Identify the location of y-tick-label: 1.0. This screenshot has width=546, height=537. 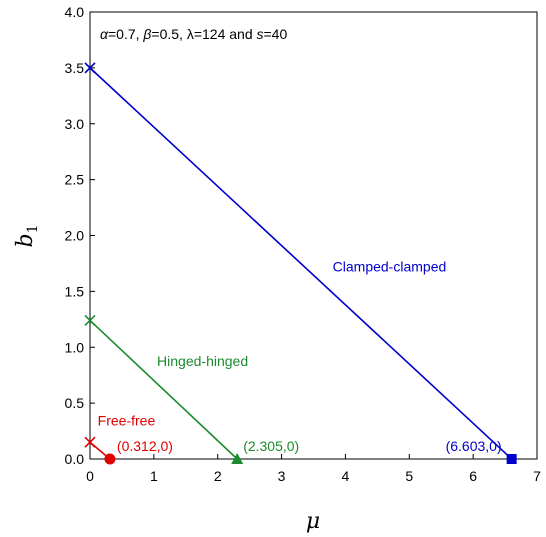
(75, 347).